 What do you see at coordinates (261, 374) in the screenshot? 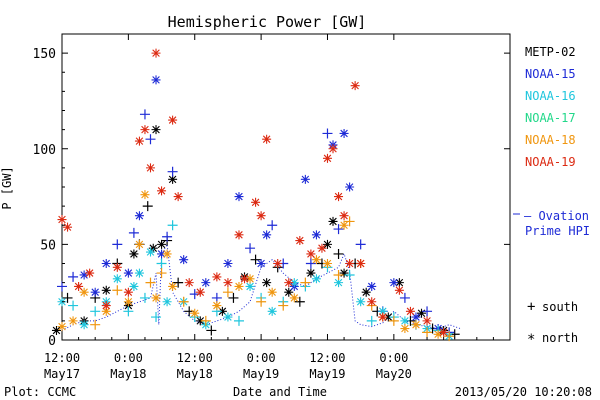
I see `x-tick-label-date: May19` at bounding box center [261, 374].